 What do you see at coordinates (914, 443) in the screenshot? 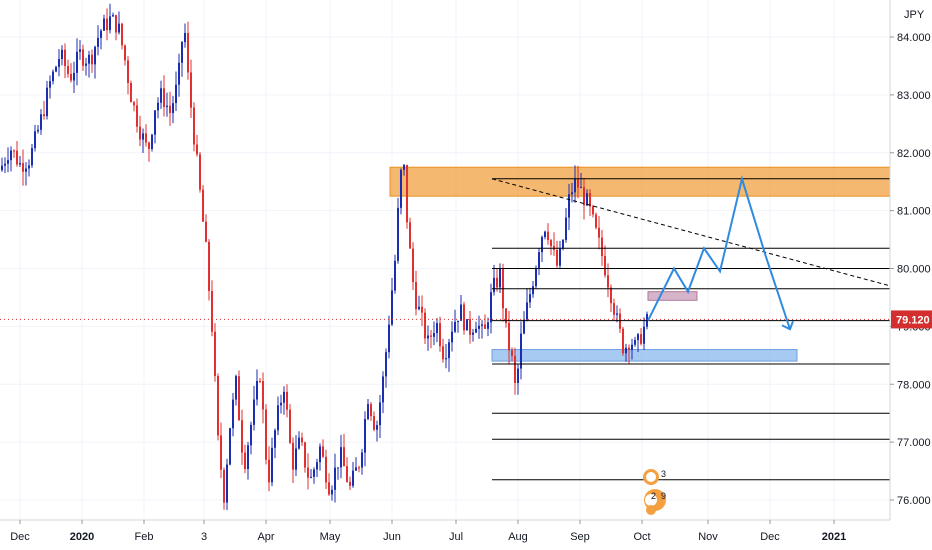
I see `y-tick-label: 77.000` at bounding box center [914, 443].